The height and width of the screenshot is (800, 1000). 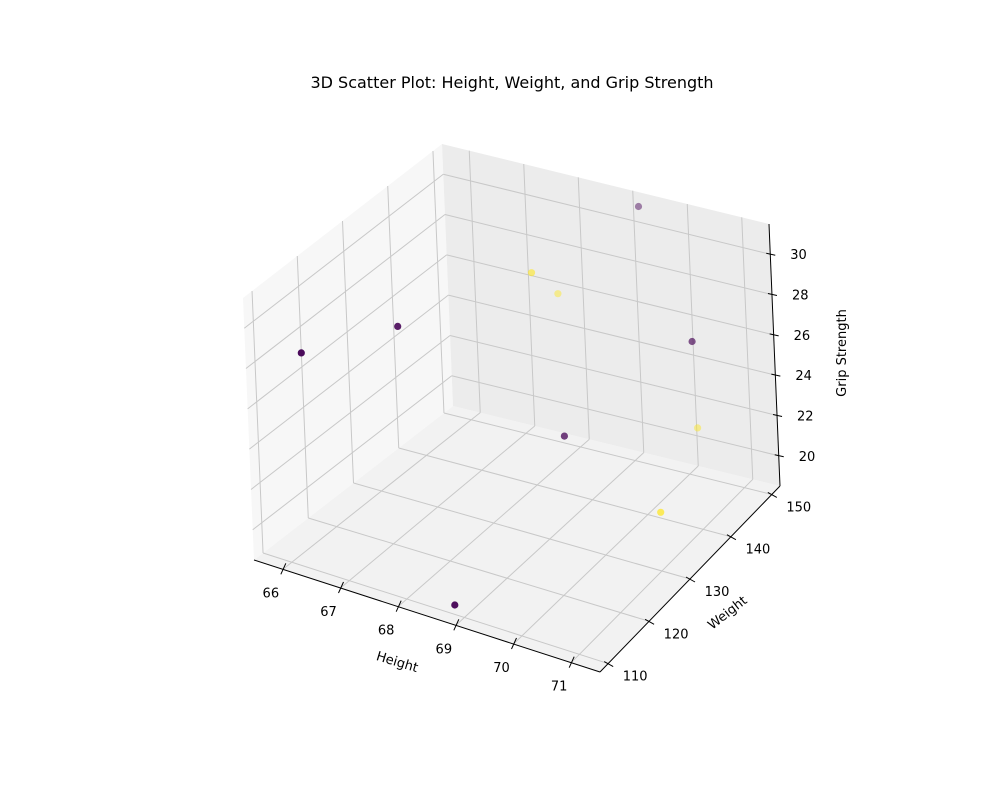 I want to click on x-tick-label: 68, so click(x=386, y=631).